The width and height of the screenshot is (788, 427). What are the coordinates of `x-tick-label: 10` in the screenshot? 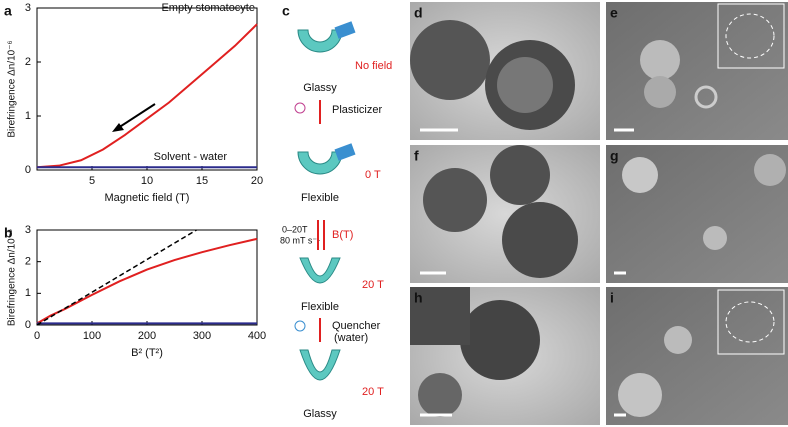 It's located at (147, 181).